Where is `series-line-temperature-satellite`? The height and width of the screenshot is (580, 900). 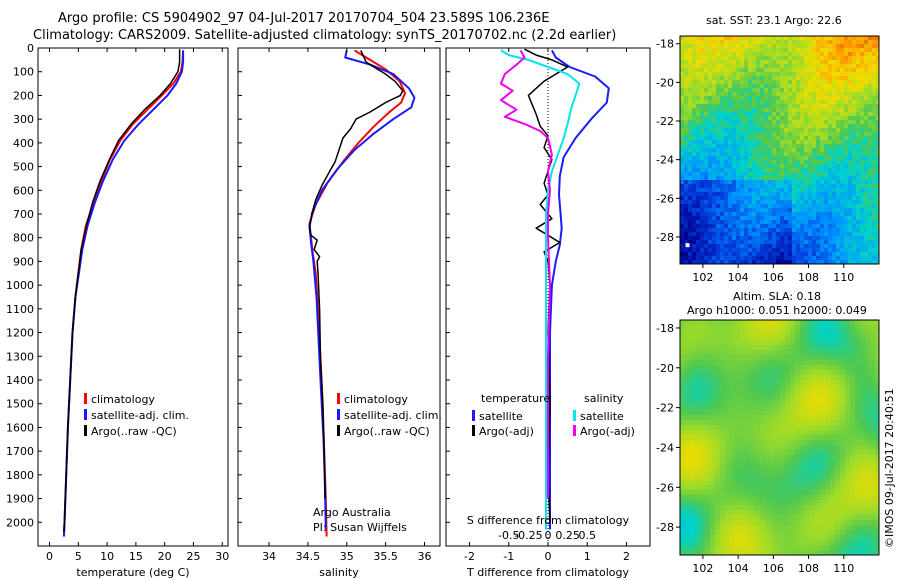 series-line-temperature-satellite is located at coordinates (579, 289).